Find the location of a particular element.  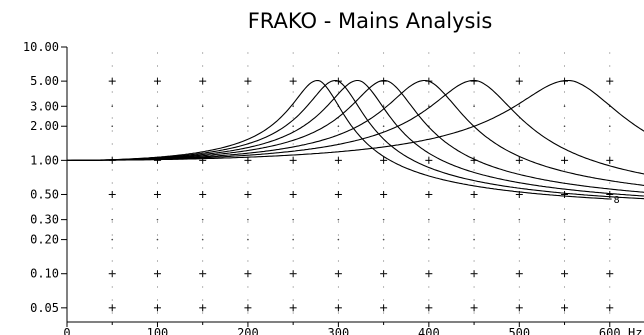

series-label-8: 8 is located at coordinates (617, 200).